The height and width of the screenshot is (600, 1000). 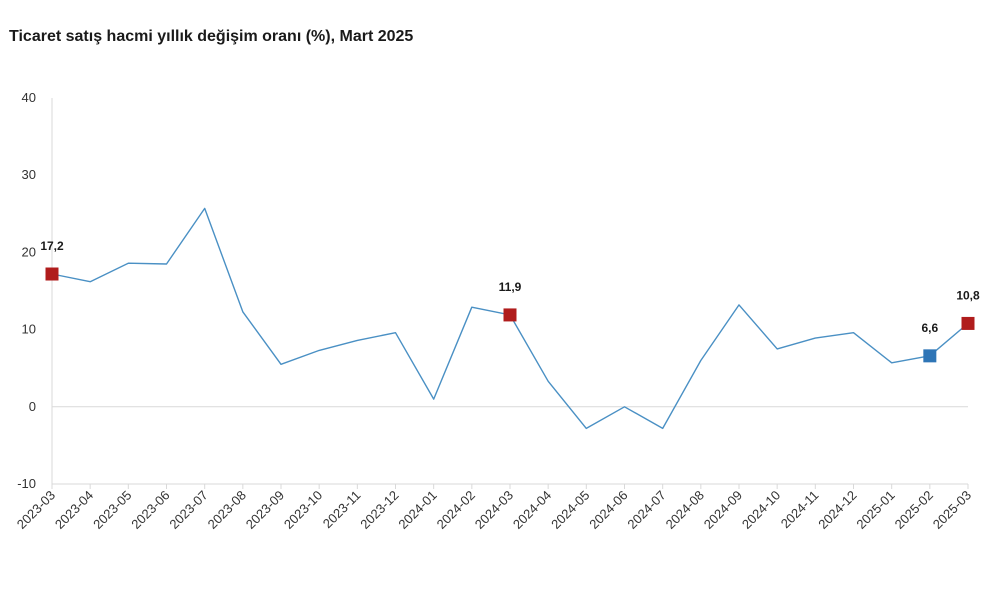 I want to click on x-tick-label: 2025-02, so click(x=914, y=510).